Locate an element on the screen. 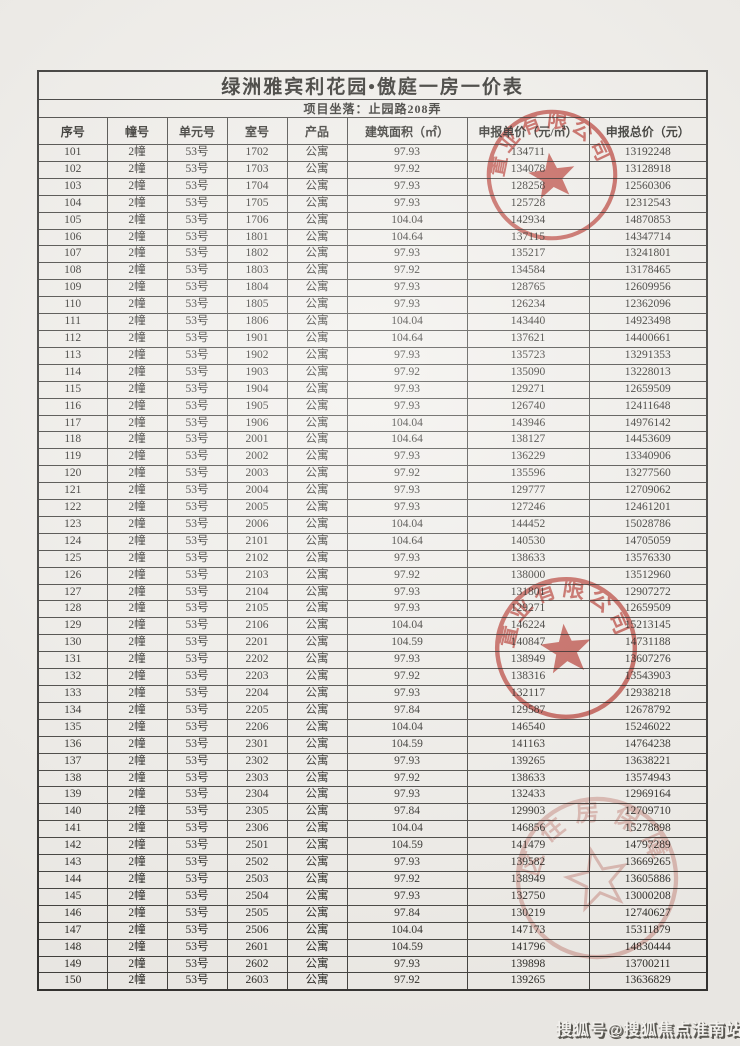 The height and width of the screenshot is (1046, 740). table-cell: 143 is located at coordinates (72, 863).